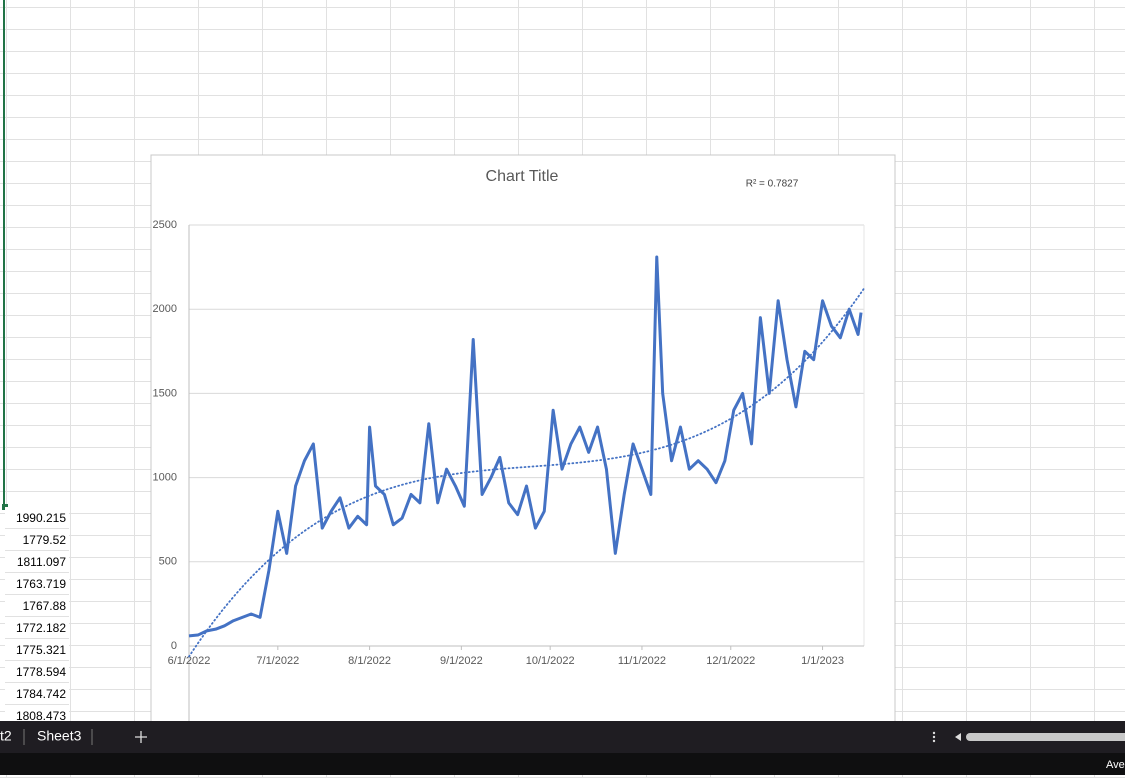  Describe the element at coordinates (59, 736) in the screenshot. I see `sheet-tab: Sheet3` at that location.